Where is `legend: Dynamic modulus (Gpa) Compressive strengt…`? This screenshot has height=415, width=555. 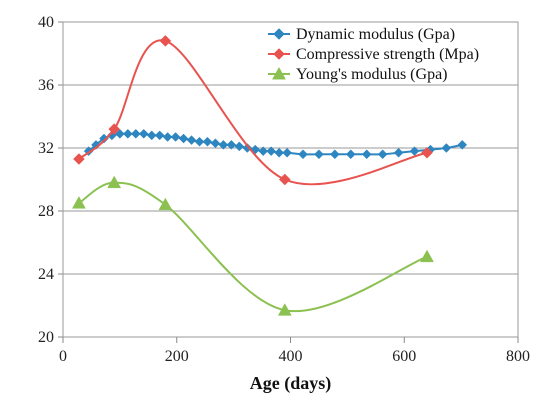
legend: Dynamic modulus (Gpa) Compressive strengt… is located at coordinates (373, 54).